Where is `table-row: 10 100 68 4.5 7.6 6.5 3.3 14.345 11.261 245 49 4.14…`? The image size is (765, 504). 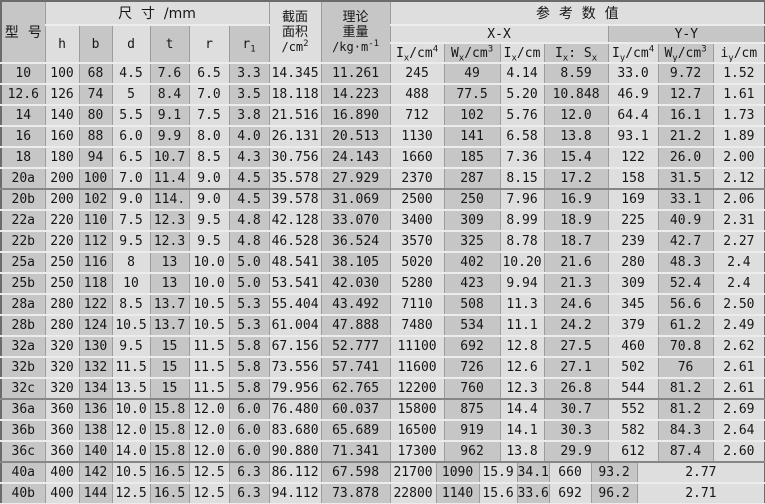
table-row: 10 100 68 4.5 7.6 6.5 3.3 14.345 11.261 245 49 4.14… is located at coordinates (383, 74).